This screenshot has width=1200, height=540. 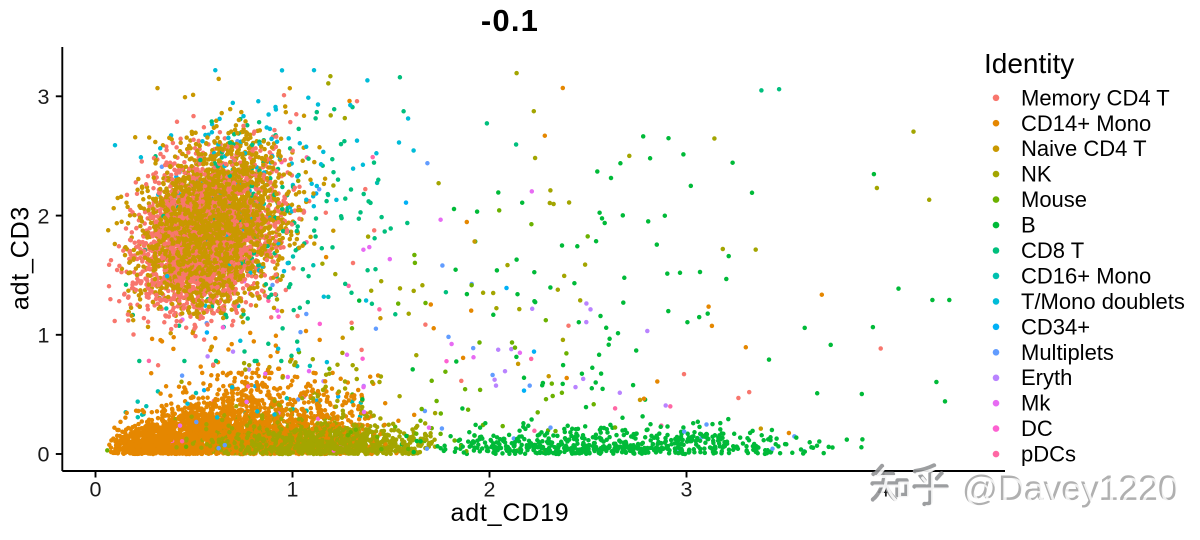 What do you see at coordinates (510, 20) in the screenshot?
I see `svg-text: -0.1` at bounding box center [510, 20].